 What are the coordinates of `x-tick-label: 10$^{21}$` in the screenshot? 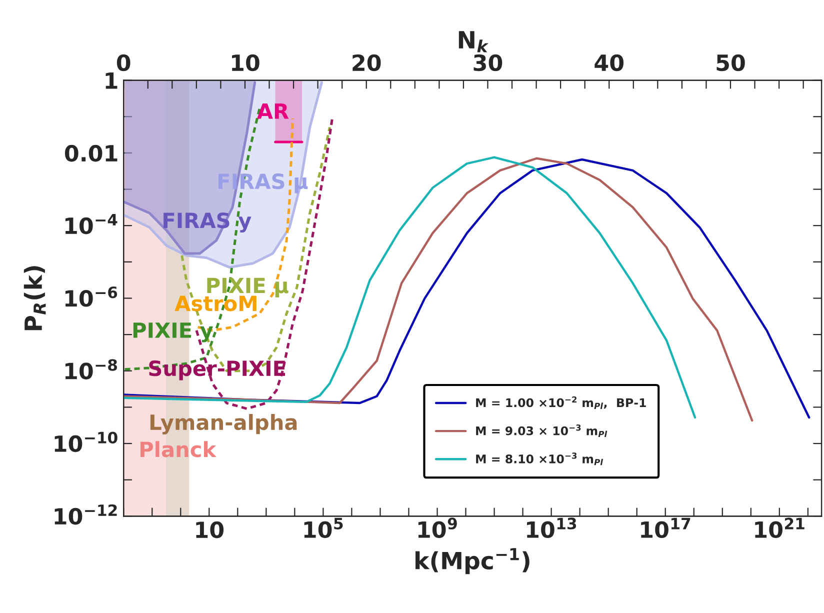 It's located at (779, 528).